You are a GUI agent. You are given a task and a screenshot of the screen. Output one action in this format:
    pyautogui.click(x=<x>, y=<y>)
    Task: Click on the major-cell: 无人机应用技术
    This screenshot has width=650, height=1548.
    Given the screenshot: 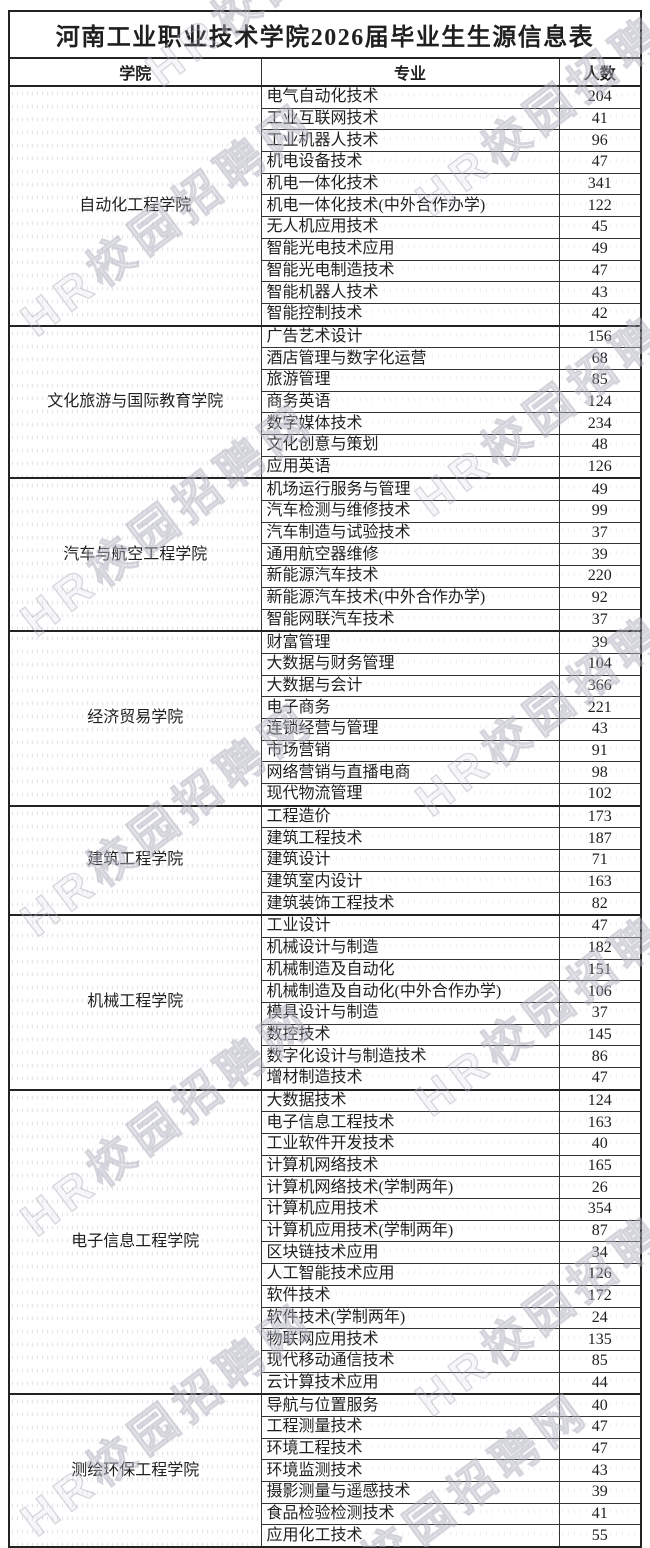 What is the action you would take?
    pyautogui.click(x=410, y=227)
    